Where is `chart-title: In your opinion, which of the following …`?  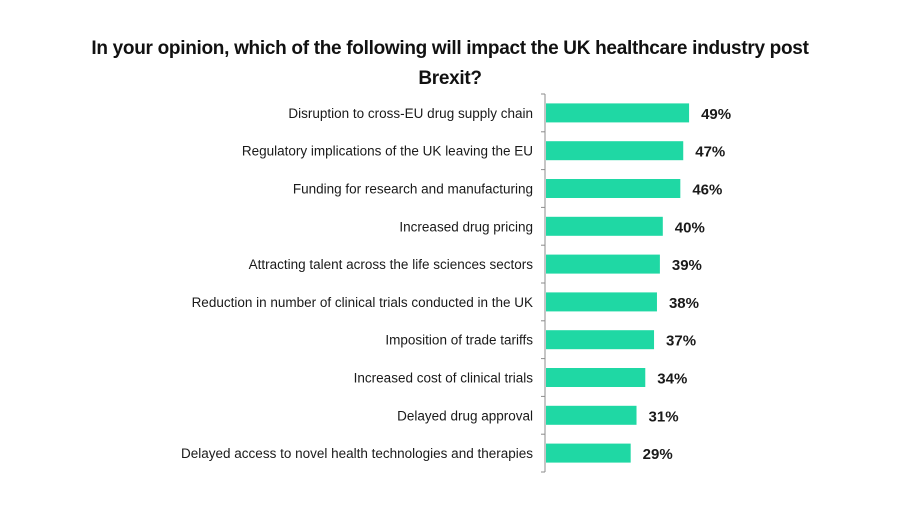
chart-title: In your opinion, which of the following … is located at coordinates (450, 64).